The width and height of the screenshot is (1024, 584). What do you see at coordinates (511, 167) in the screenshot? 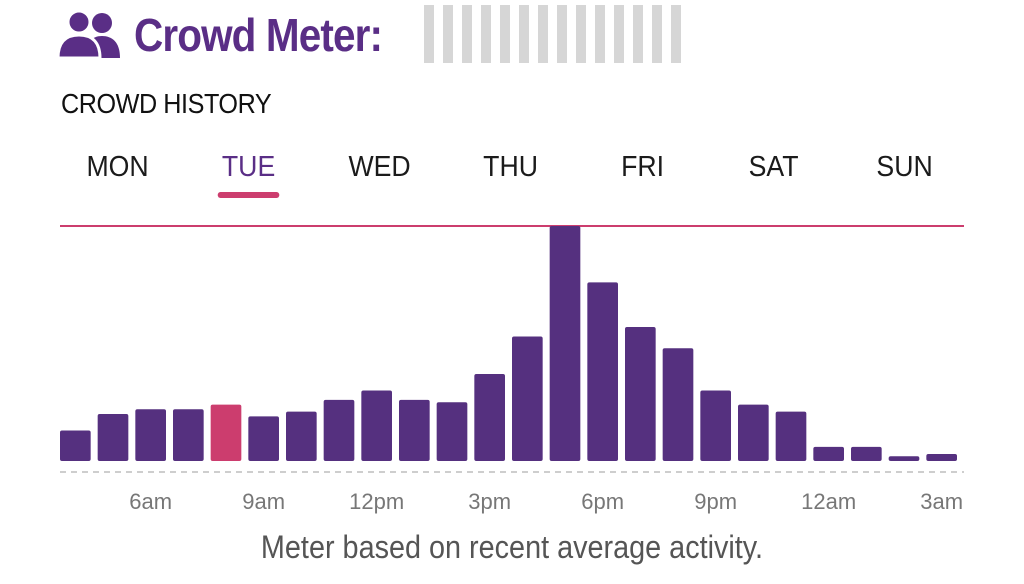
I see `tab-thu: THU` at bounding box center [511, 167].